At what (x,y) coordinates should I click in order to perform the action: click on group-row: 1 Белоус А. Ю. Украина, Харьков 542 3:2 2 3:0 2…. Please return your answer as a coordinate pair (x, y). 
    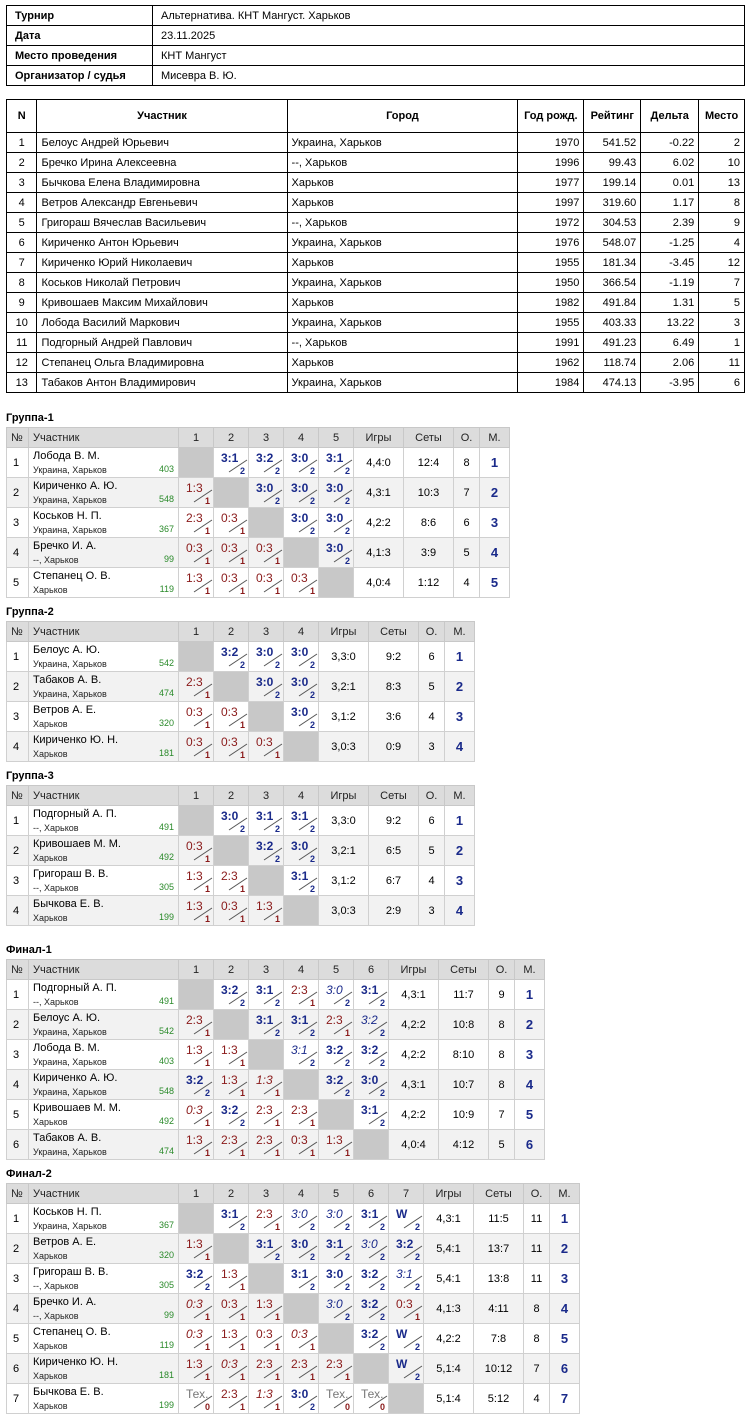
    Looking at the image, I should click on (240, 656).